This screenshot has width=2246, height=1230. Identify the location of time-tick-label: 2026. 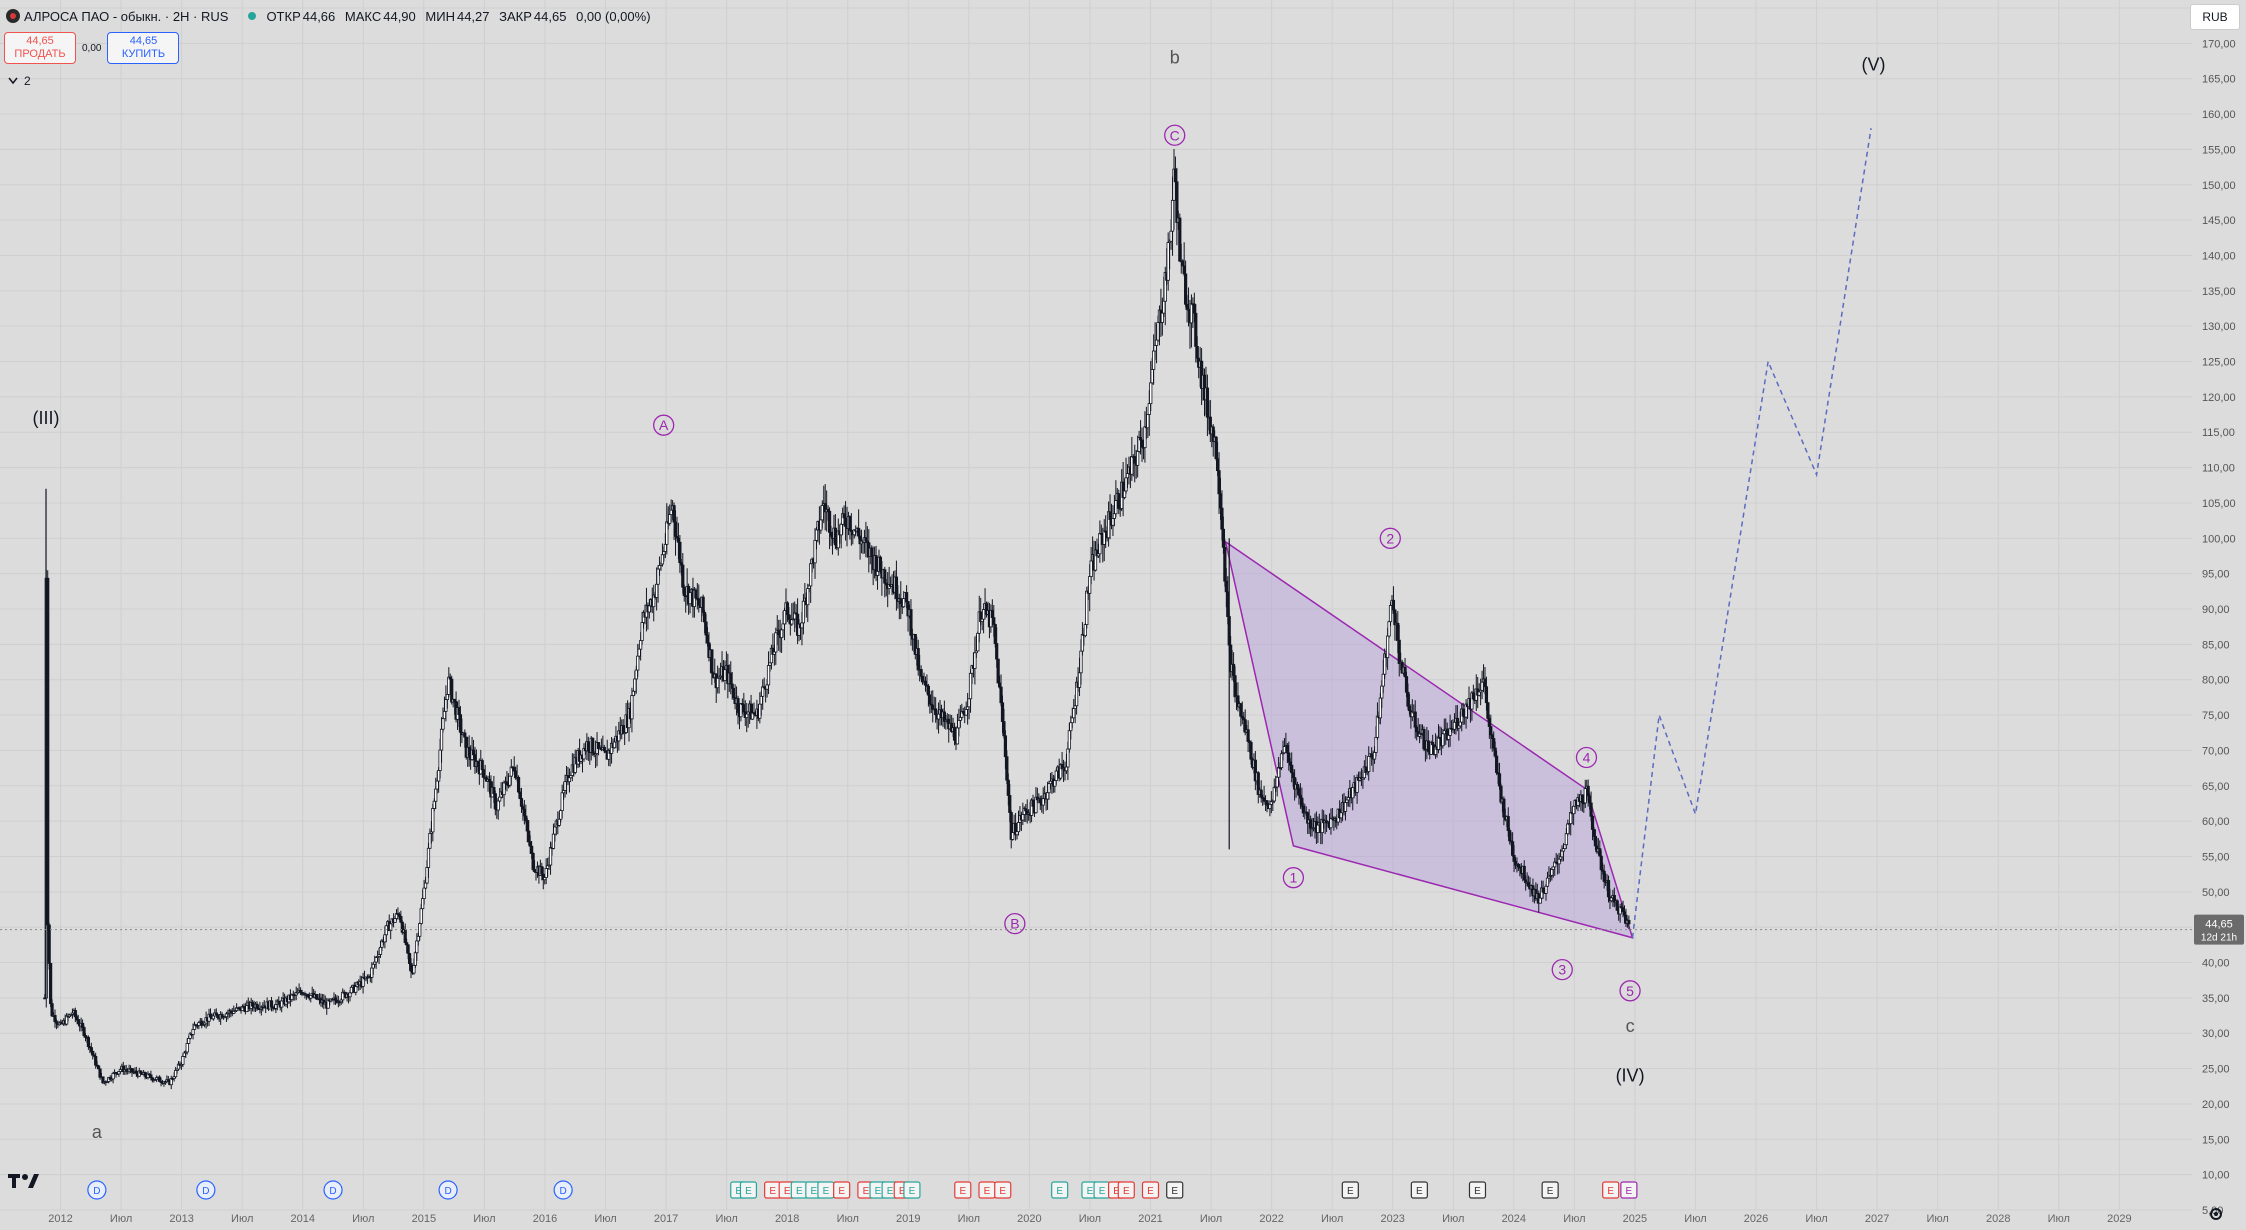
(1756, 1219).